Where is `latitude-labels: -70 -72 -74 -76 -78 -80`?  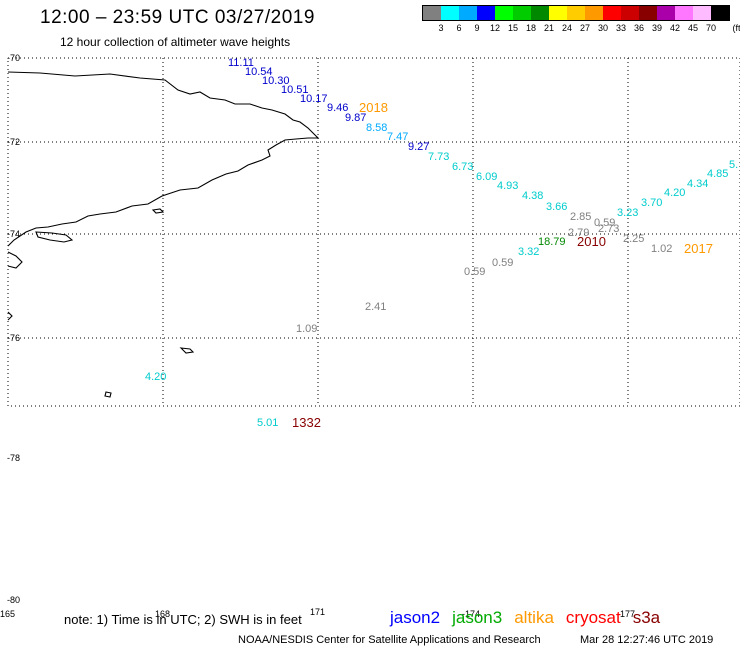 latitude-labels: -70 -72 -74 -76 -78 -80 is located at coordinates (13, 329).